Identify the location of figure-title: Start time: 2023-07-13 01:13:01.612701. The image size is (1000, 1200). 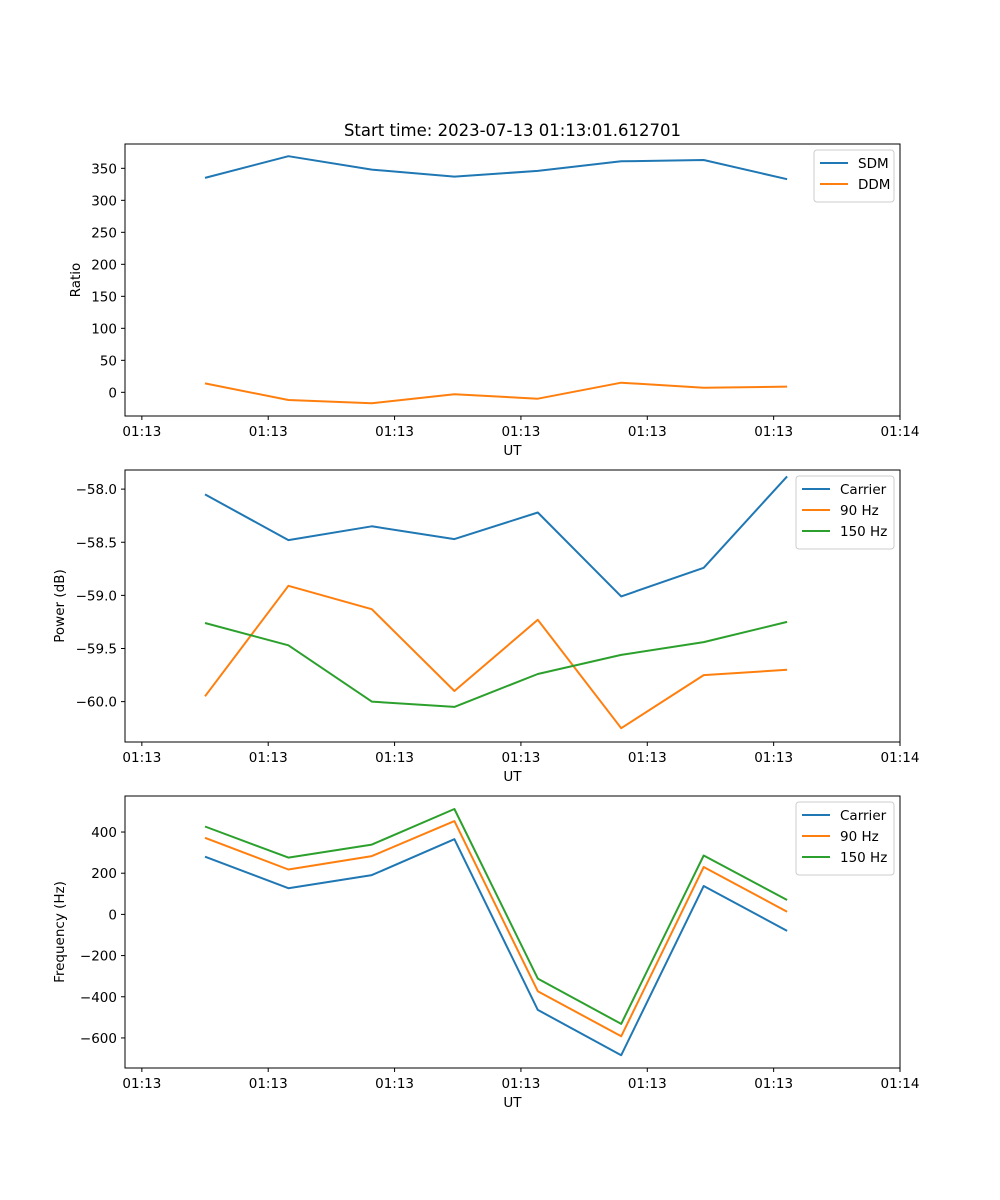
(512, 130).